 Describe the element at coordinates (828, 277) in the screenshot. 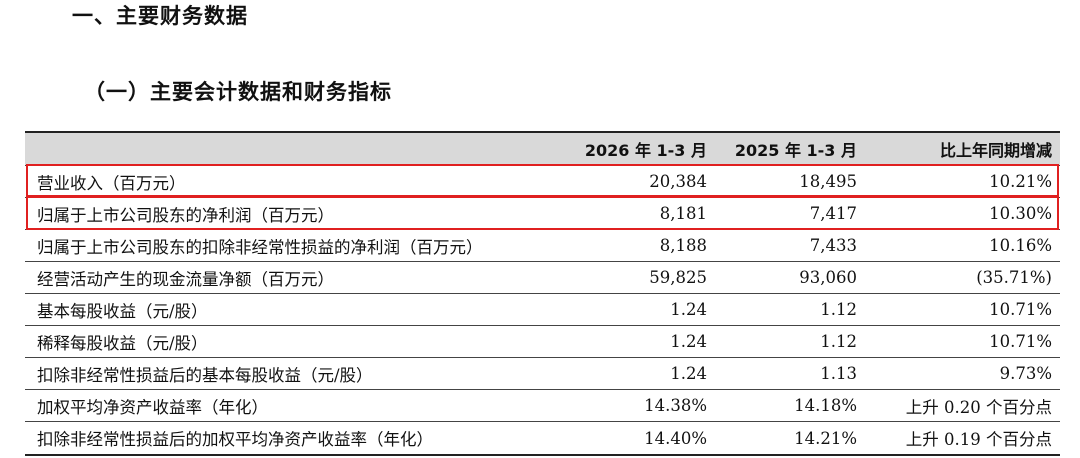

I see `value-2025: 93,060` at that location.